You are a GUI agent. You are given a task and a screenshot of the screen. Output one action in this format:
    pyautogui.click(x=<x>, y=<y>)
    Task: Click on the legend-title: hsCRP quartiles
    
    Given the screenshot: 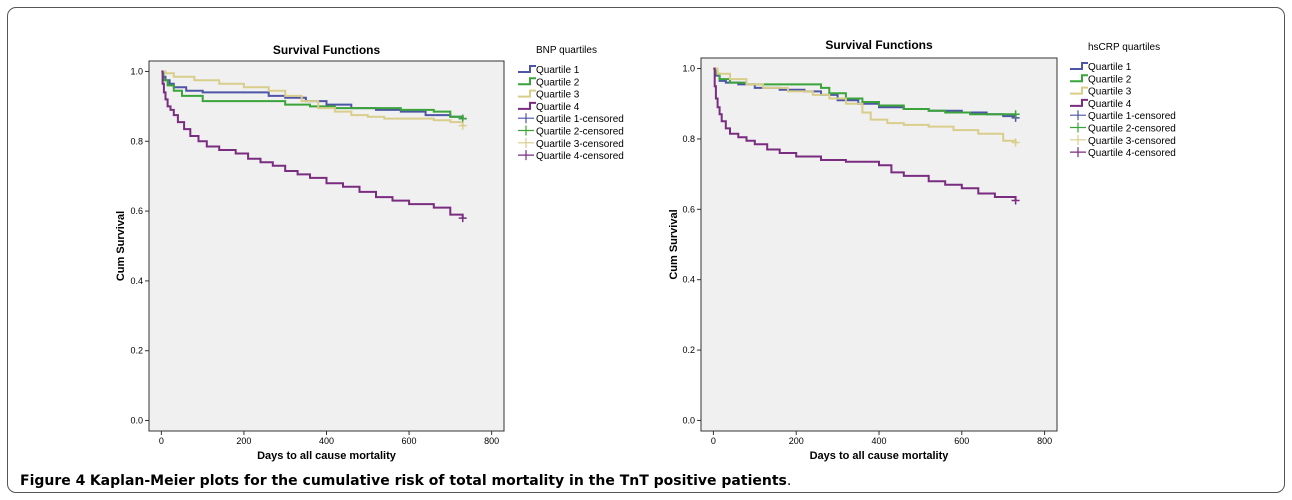 What is the action you would take?
    pyautogui.click(x=1124, y=47)
    